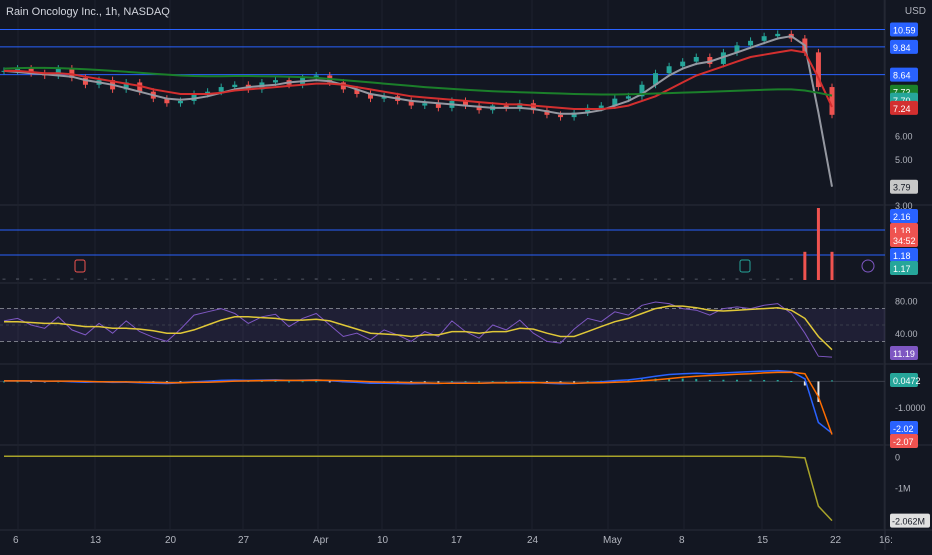 This screenshot has width=932, height=555. What do you see at coordinates (442, 325) in the screenshot?
I see `rsi-band` at bounding box center [442, 325].